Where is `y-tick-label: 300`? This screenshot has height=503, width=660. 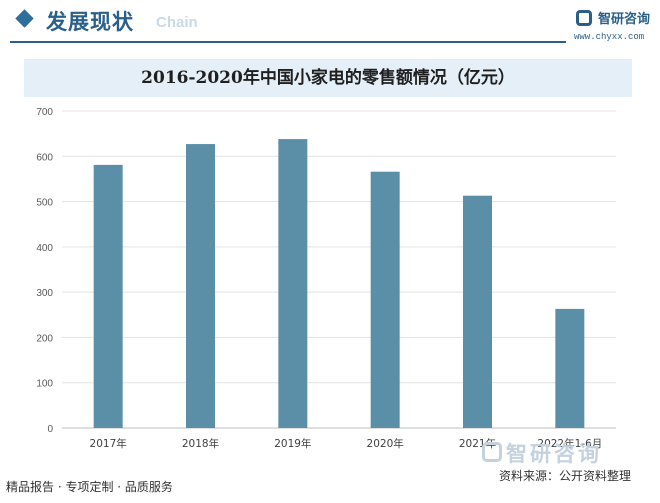
y-tick-label: 300 is located at coordinates (44, 293).